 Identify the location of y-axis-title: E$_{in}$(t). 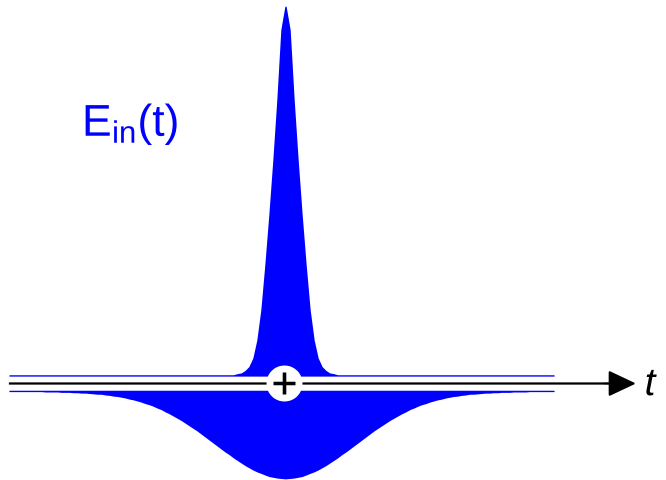
(131, 124).